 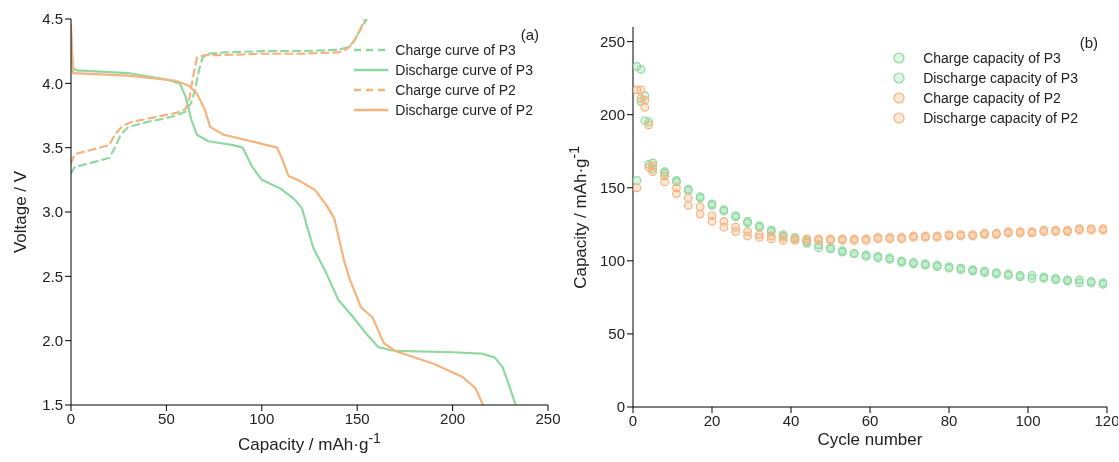 I want to click on y-tick-label: 1.5, so click(x=52, y=405).